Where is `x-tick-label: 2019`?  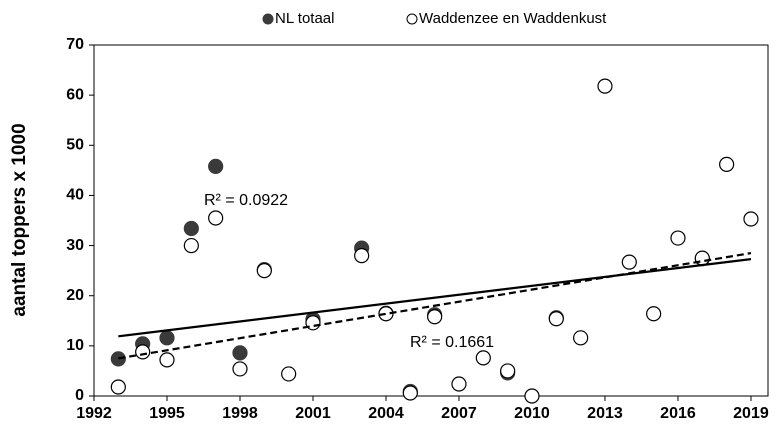 x-tick-label: 2019 is located at coordinates (751, 413).